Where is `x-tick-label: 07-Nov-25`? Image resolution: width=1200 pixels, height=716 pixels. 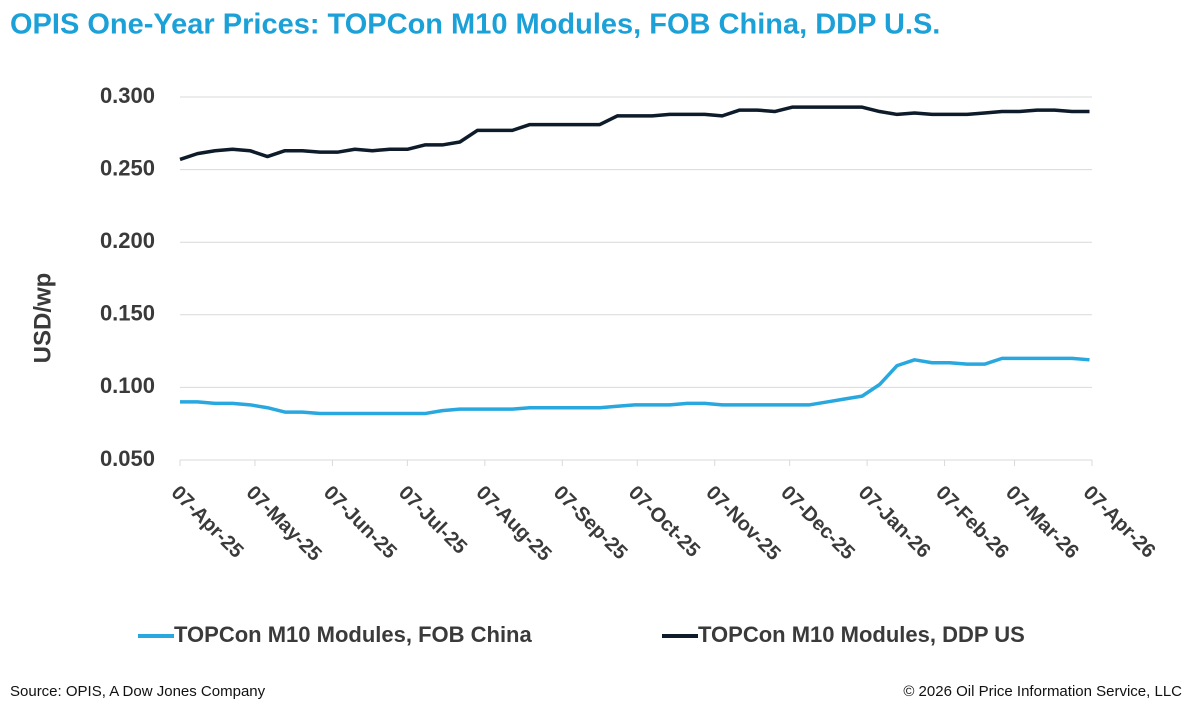
x-tick-label: 07-Nov-25 is located at coordinates (742, 523).